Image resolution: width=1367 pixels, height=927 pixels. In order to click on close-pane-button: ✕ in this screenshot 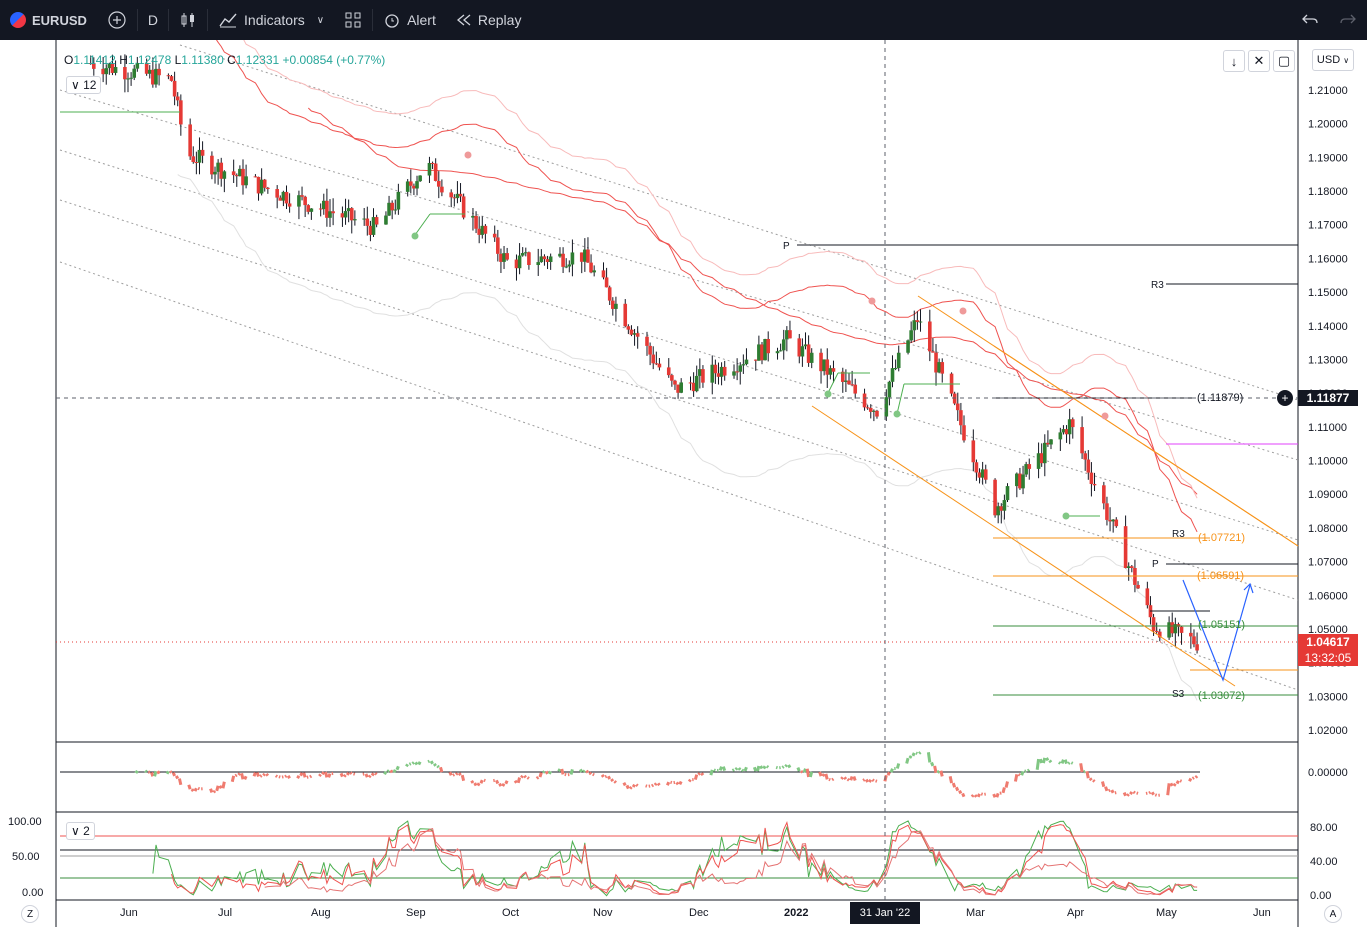, I will do `click(1259, 61)`.